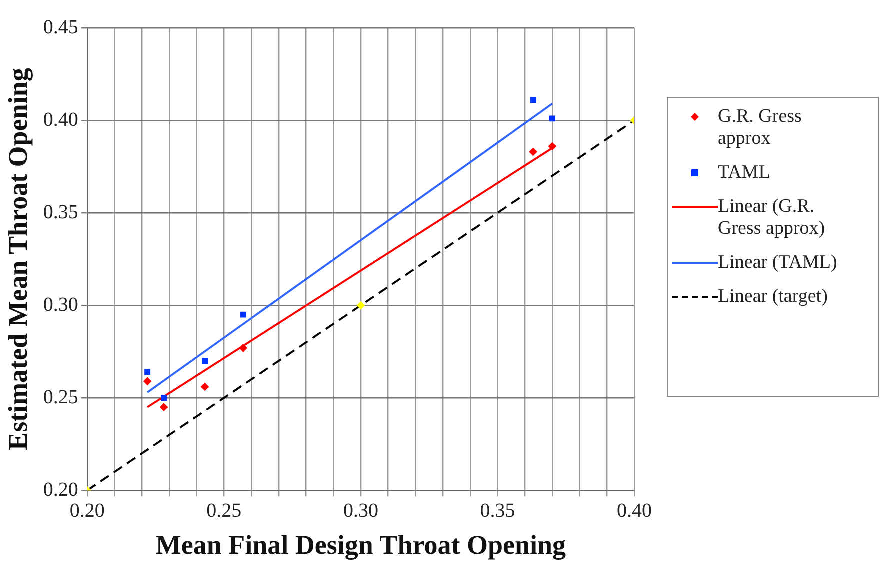 The height and width of the screenshot is (567, 883). Describe the element at coordinates (498, 511) in the screenshot. I see `x-tick-label: 0.35` at that location.